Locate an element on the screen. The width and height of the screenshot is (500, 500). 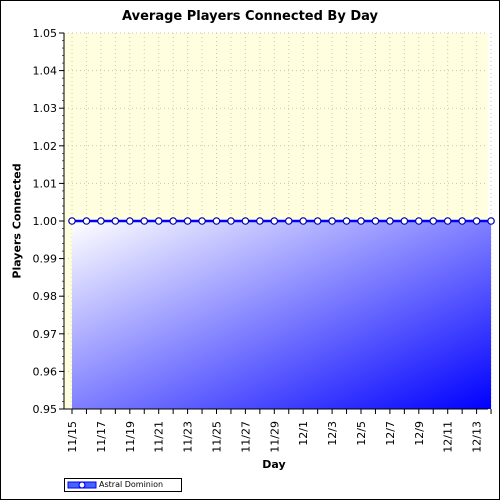
x-tick-label: 12/7 is located at coordinates (390, 433).